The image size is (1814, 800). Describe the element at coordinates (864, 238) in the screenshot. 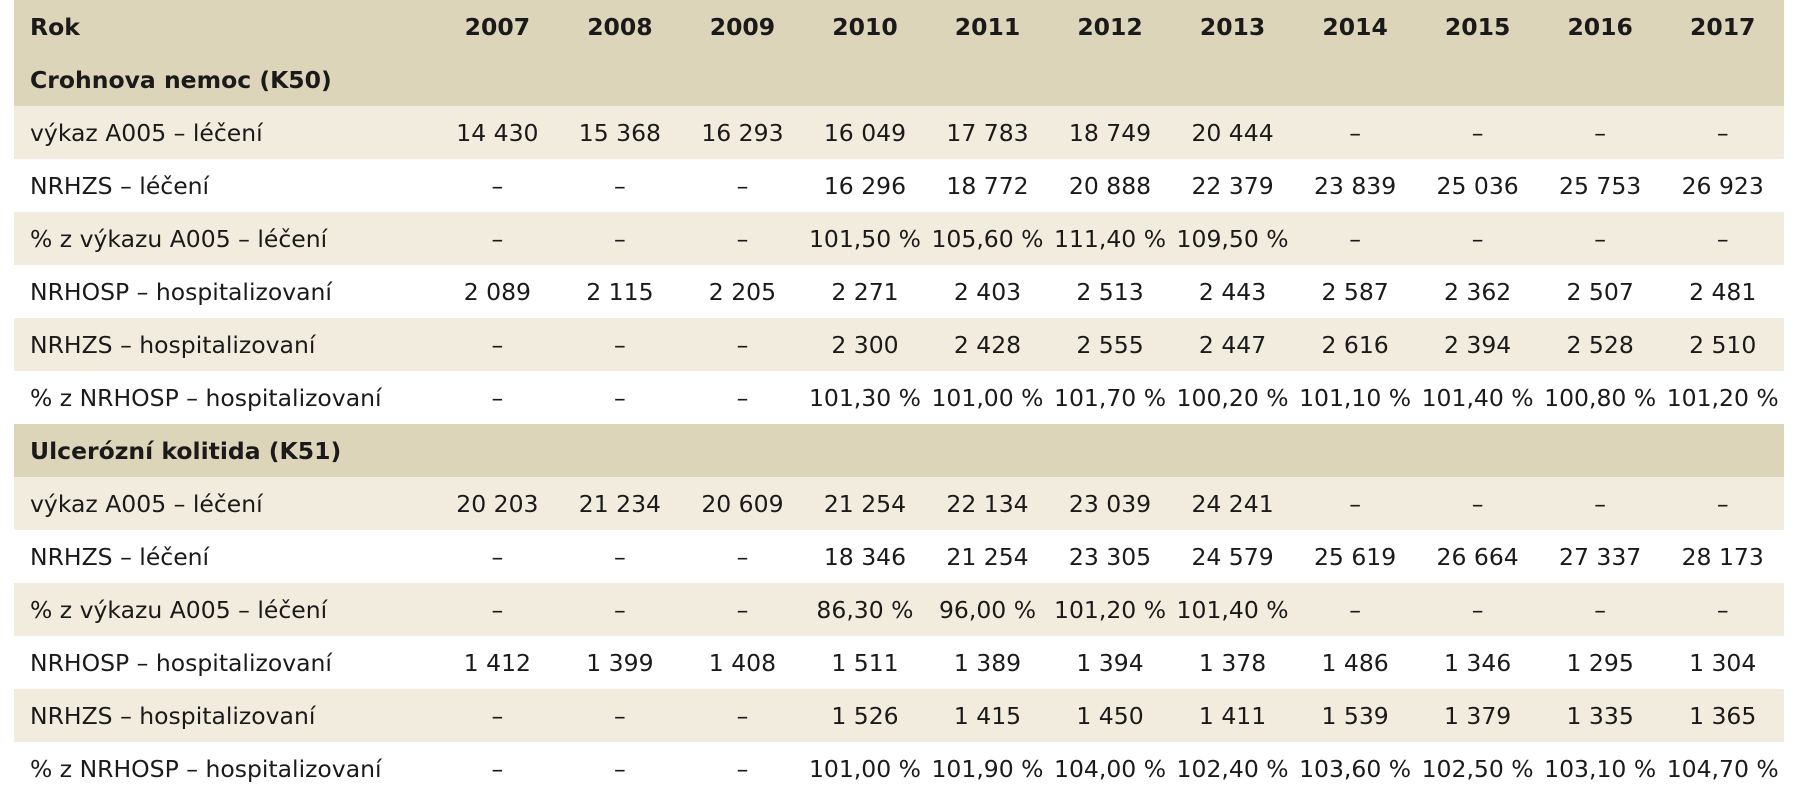

I see `table-cell: 101,50 %` at that location.